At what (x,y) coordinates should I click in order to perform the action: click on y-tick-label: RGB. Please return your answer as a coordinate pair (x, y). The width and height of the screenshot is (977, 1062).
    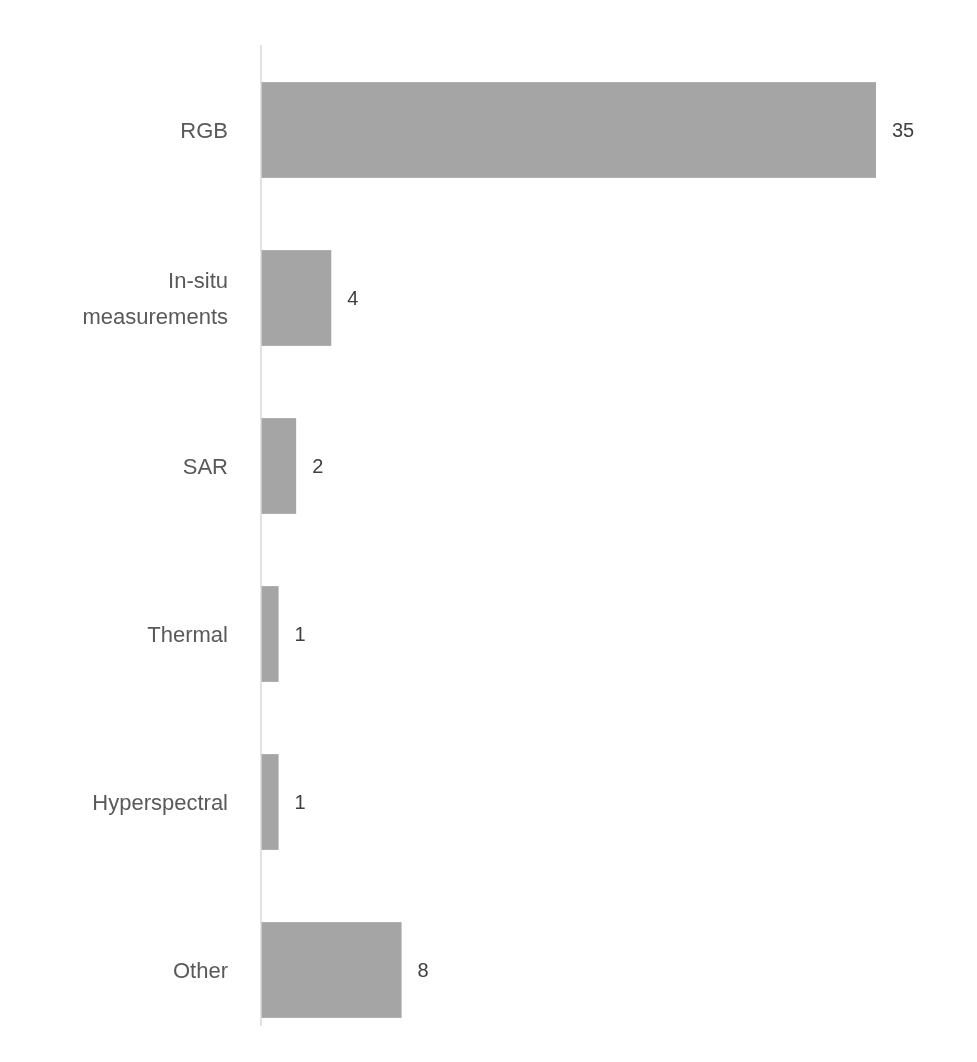
    Looking at the image, I should click on (204, 130).